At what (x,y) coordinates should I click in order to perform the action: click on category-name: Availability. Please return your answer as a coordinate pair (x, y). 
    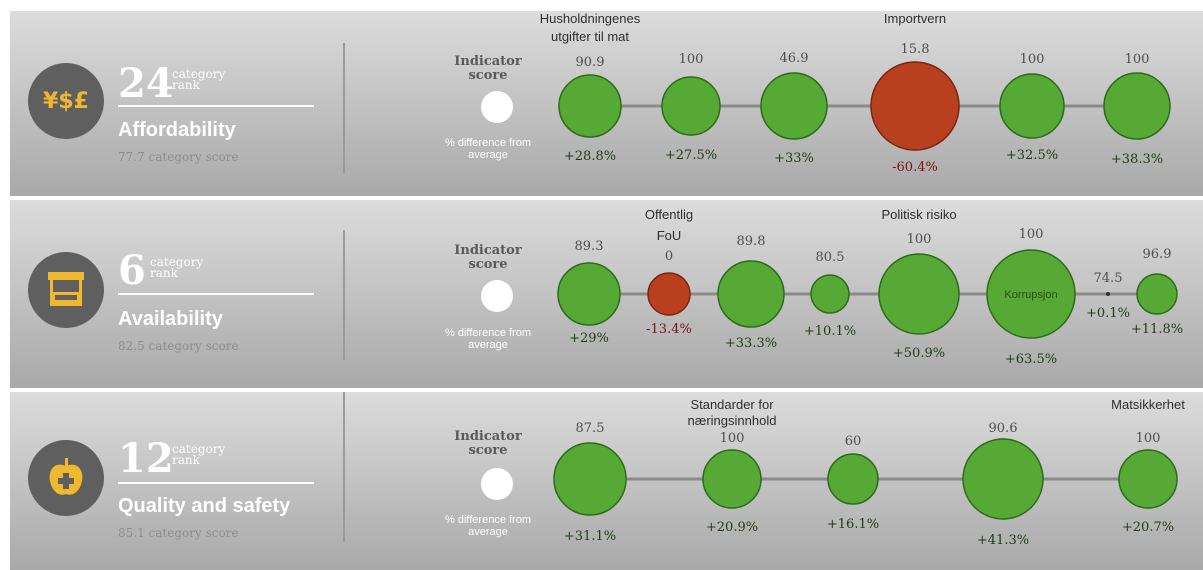
    Looking at the image, I should click on (170, 319).